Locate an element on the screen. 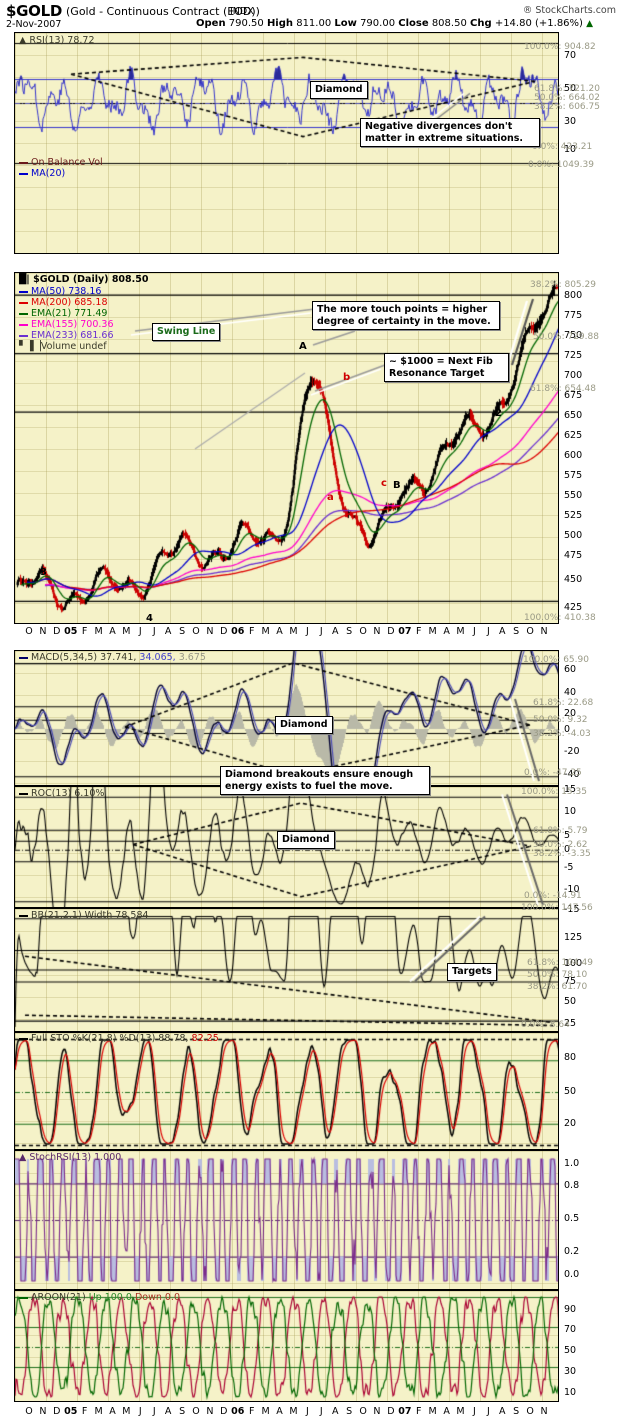 The image size is (620, 1428). rsi-tick: 30 is located at coordinates (570, 121).